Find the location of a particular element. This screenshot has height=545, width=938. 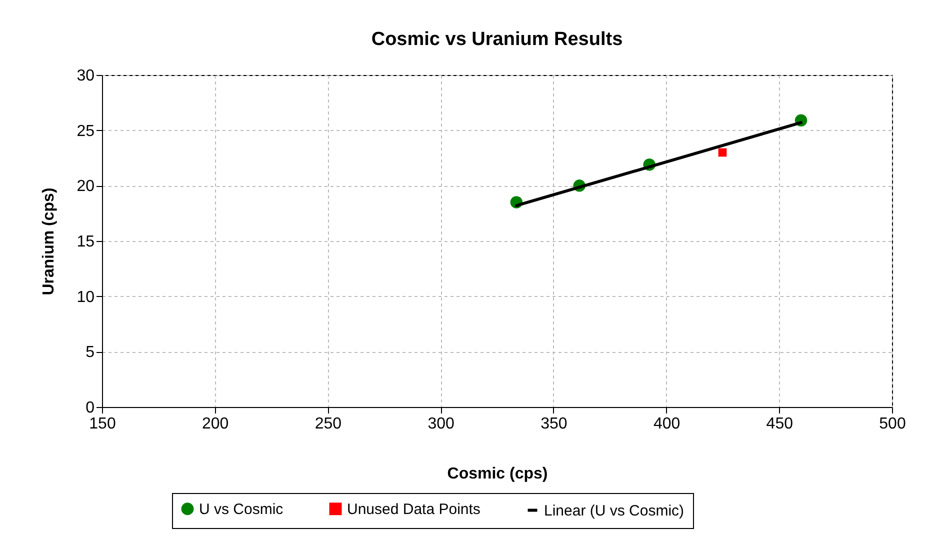

y-tick-label: 30 is located at coordinates (85, 76).